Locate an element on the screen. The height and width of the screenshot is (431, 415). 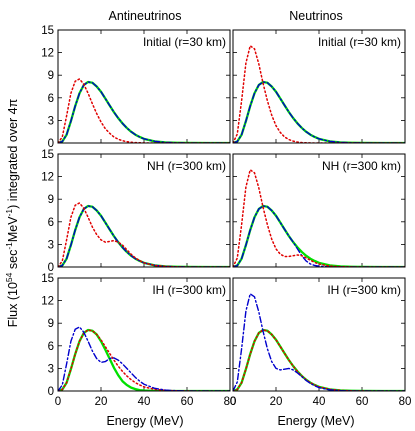
chart-panel-bottom-left: 0 3 6 9 12 15 0 20 40 60 80 IH (r=300 km) is located at coordinates (138, 340).